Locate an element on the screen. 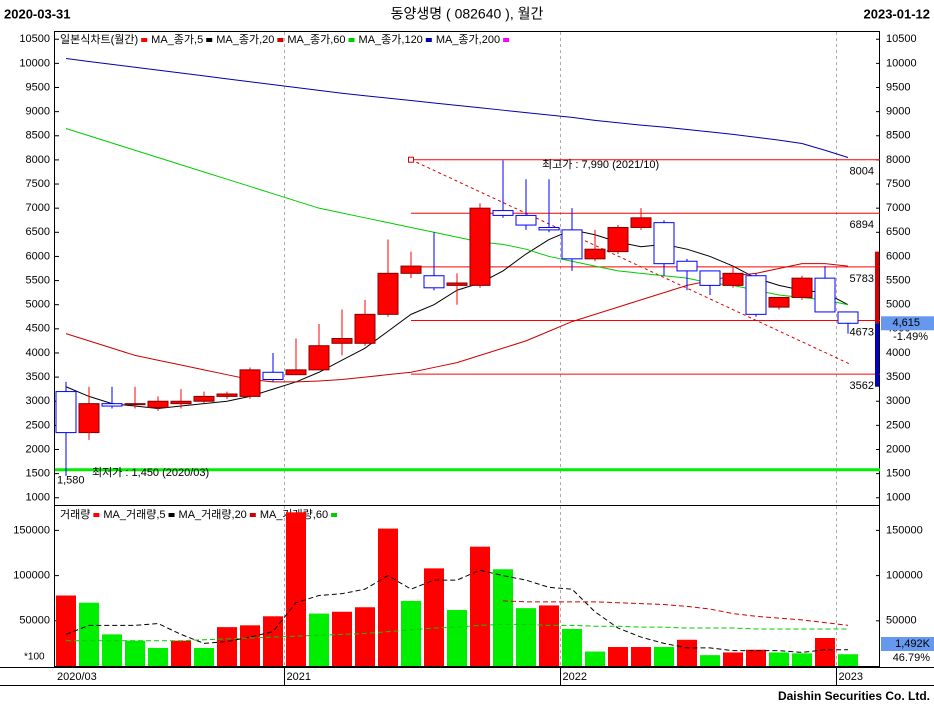 The height and width of the screenshot is (714, 934). y-tick-label: 4500 is located at coordinates (38, 329).